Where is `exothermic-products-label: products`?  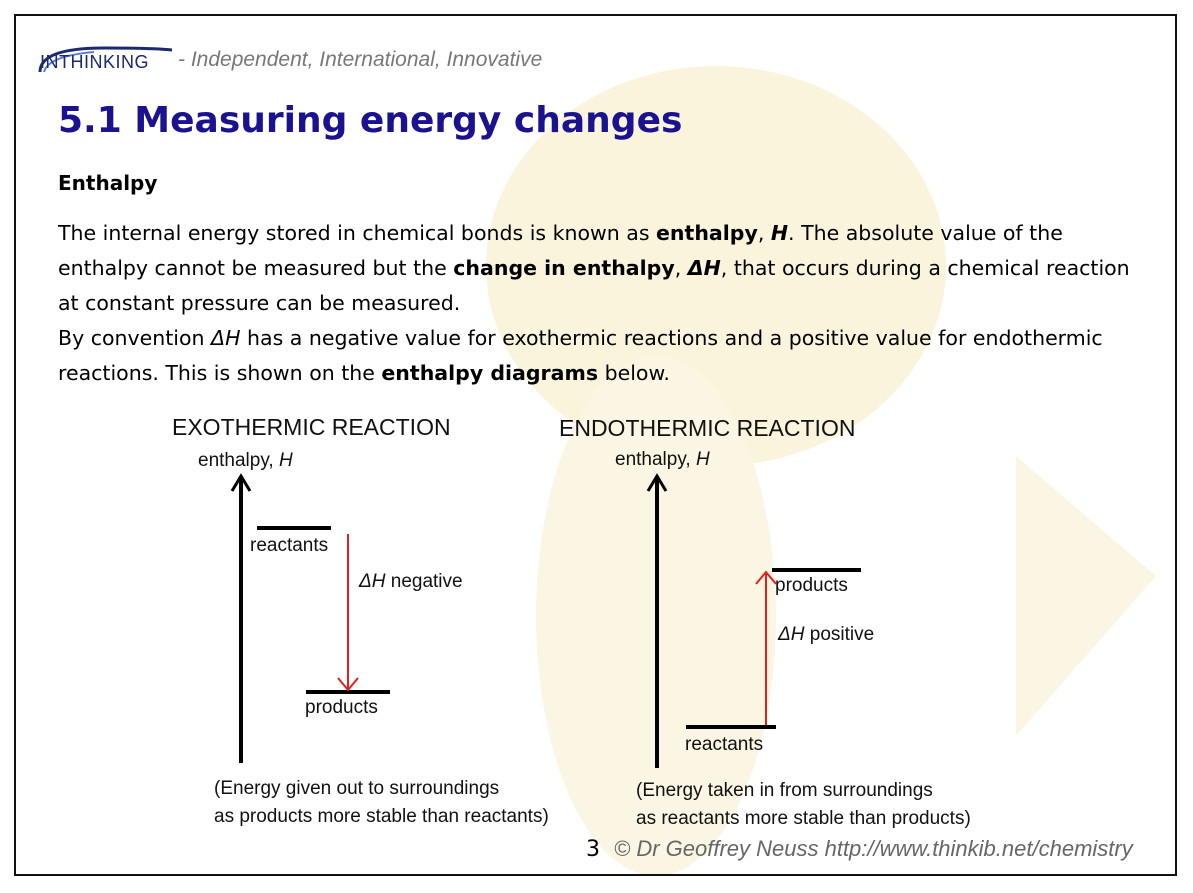
exothermic-products-label: products is located at coordinates (341, 707).